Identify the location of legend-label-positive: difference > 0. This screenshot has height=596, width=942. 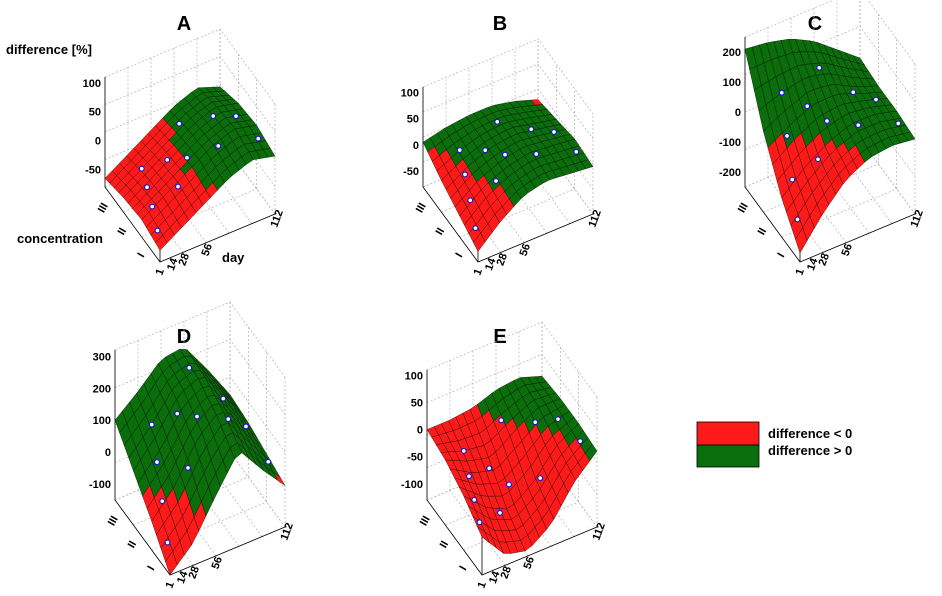
(810, 450).